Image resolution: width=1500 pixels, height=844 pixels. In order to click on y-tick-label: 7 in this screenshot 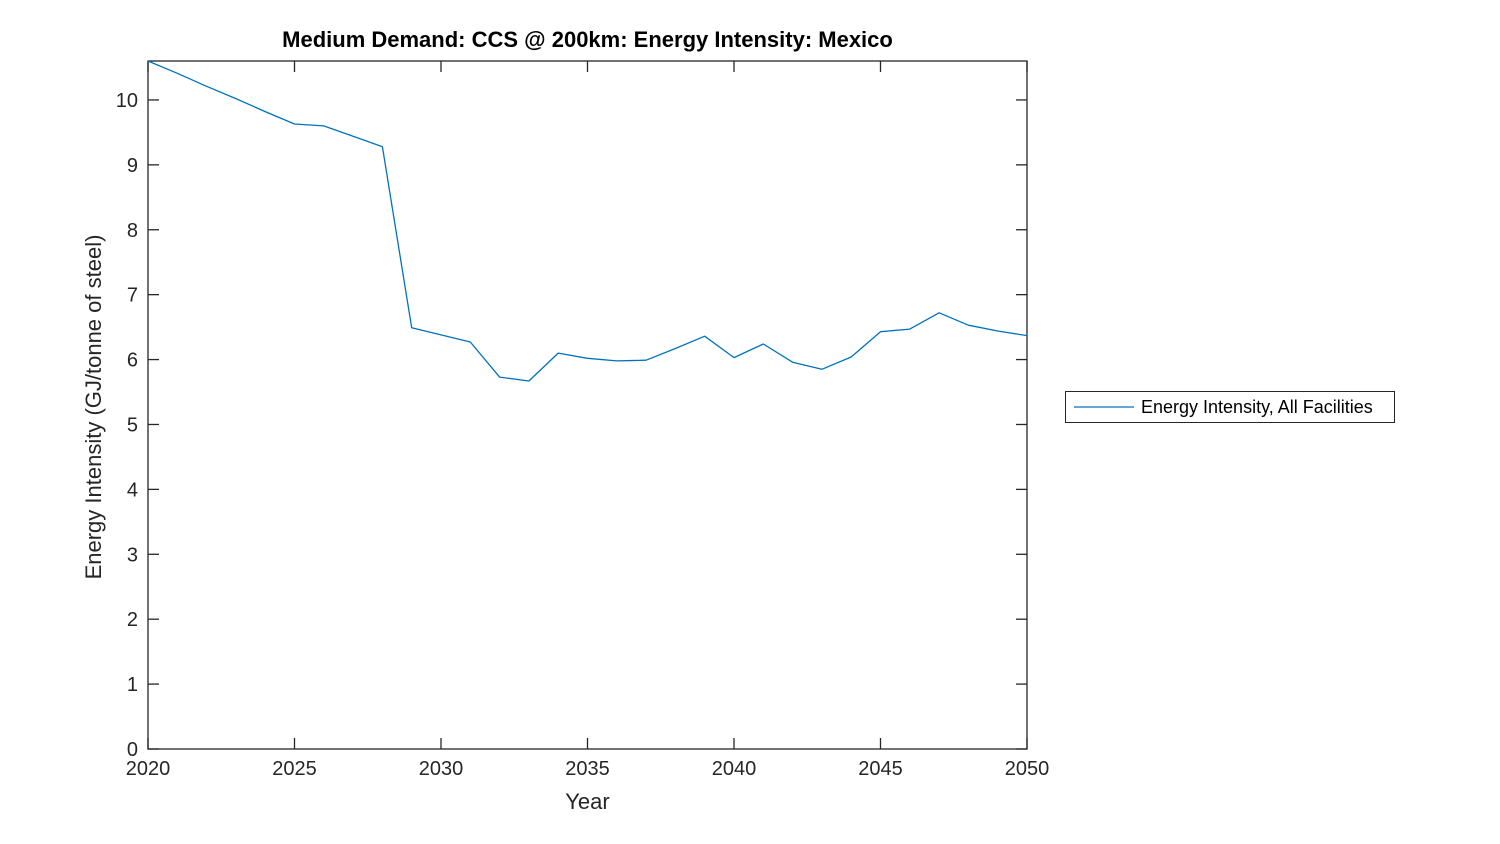, I will do `click(132, 296)`.